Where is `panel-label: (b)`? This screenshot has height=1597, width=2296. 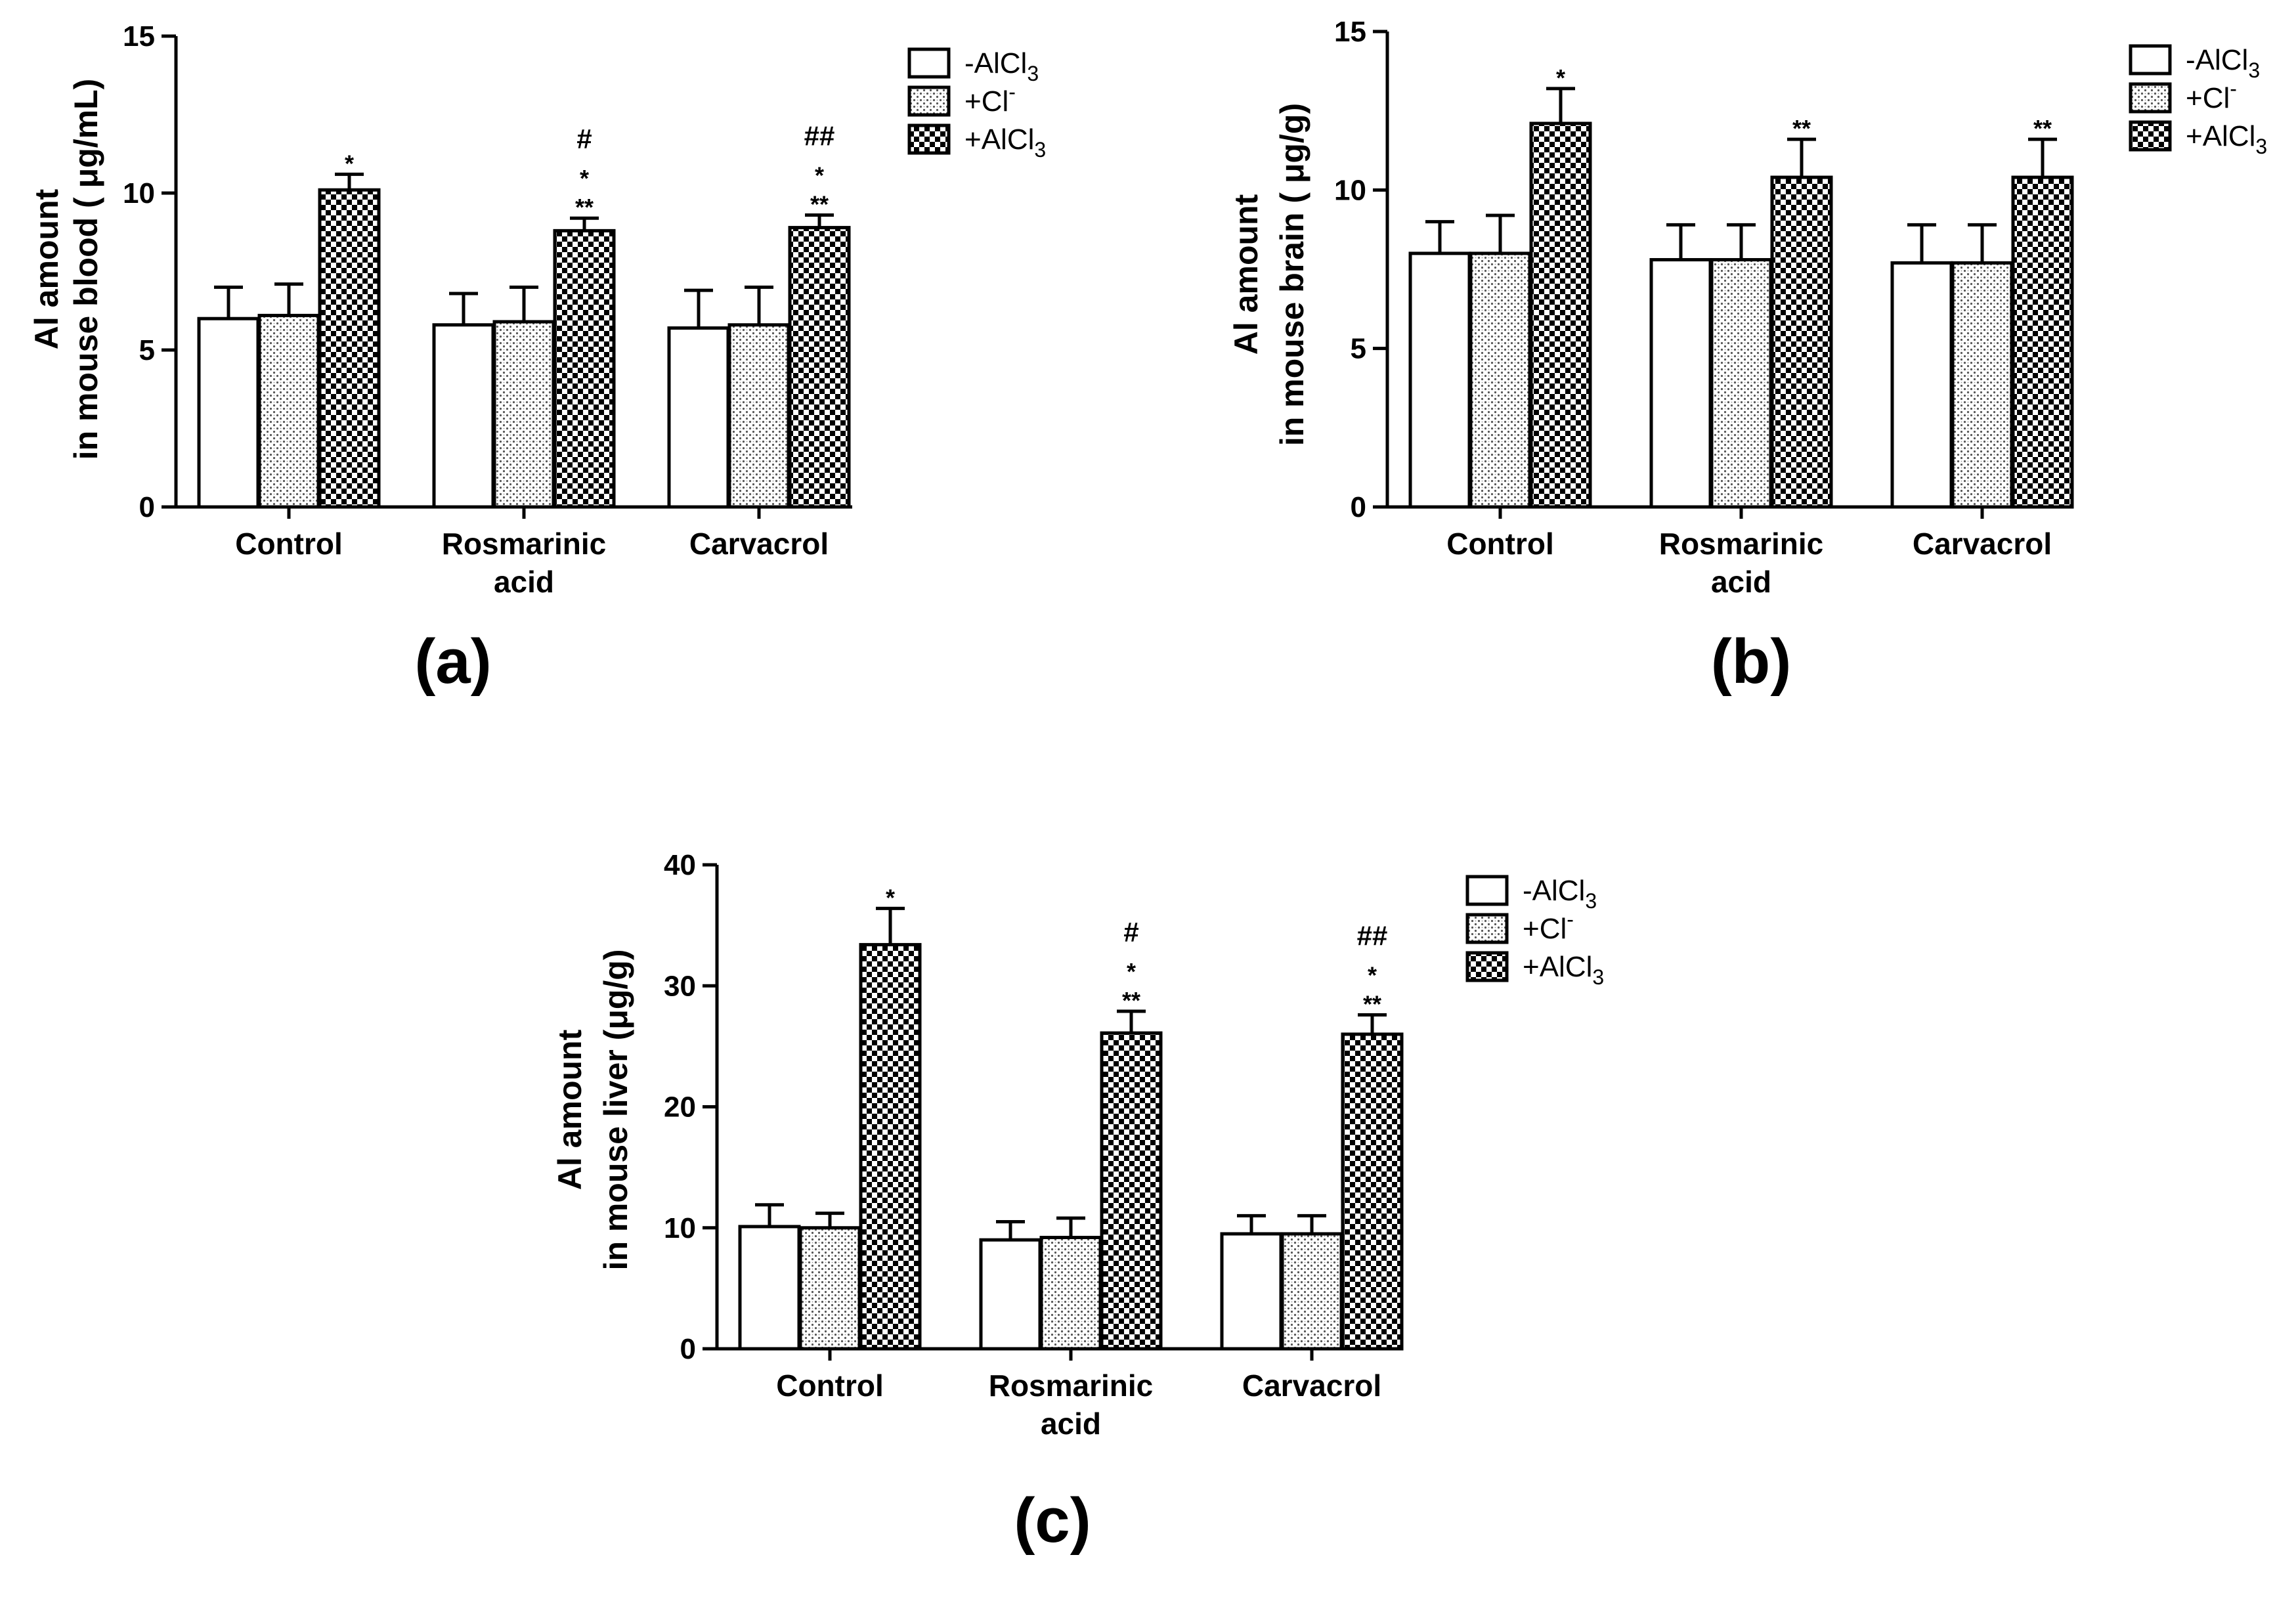
panel-label: (b) is located at coordinates (1752, 661).